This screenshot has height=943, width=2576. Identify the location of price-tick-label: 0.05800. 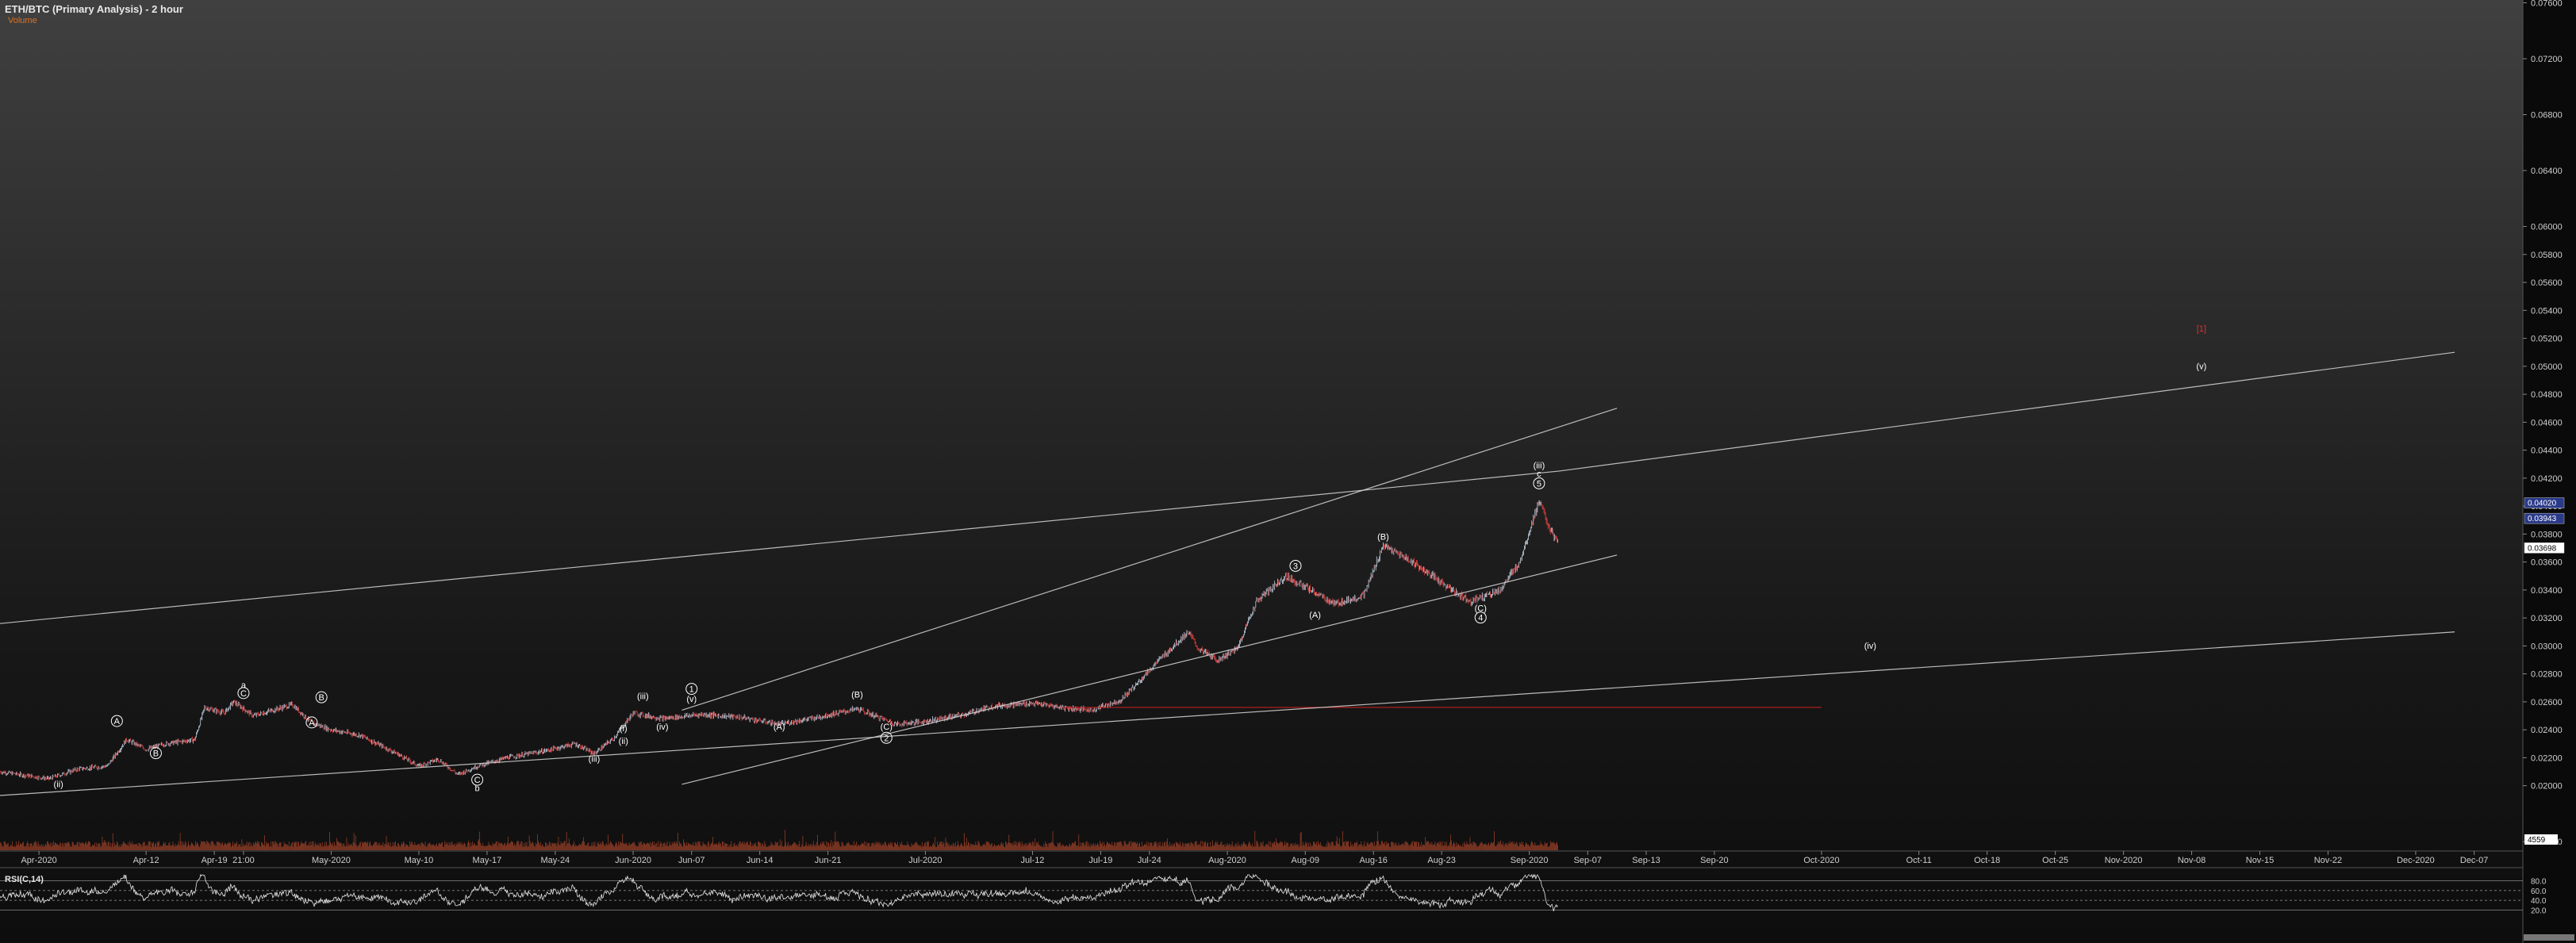
(2547, 256).